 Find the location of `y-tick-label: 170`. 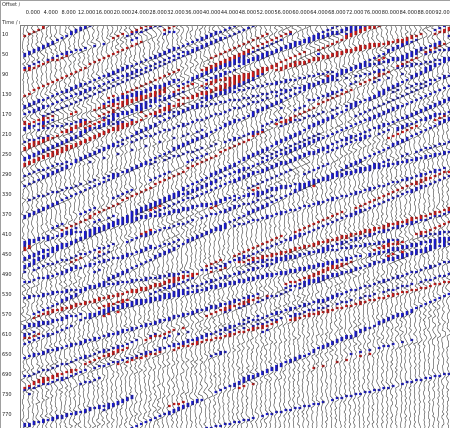

y-tick-label: 170 is located at coordinates (7, 115).